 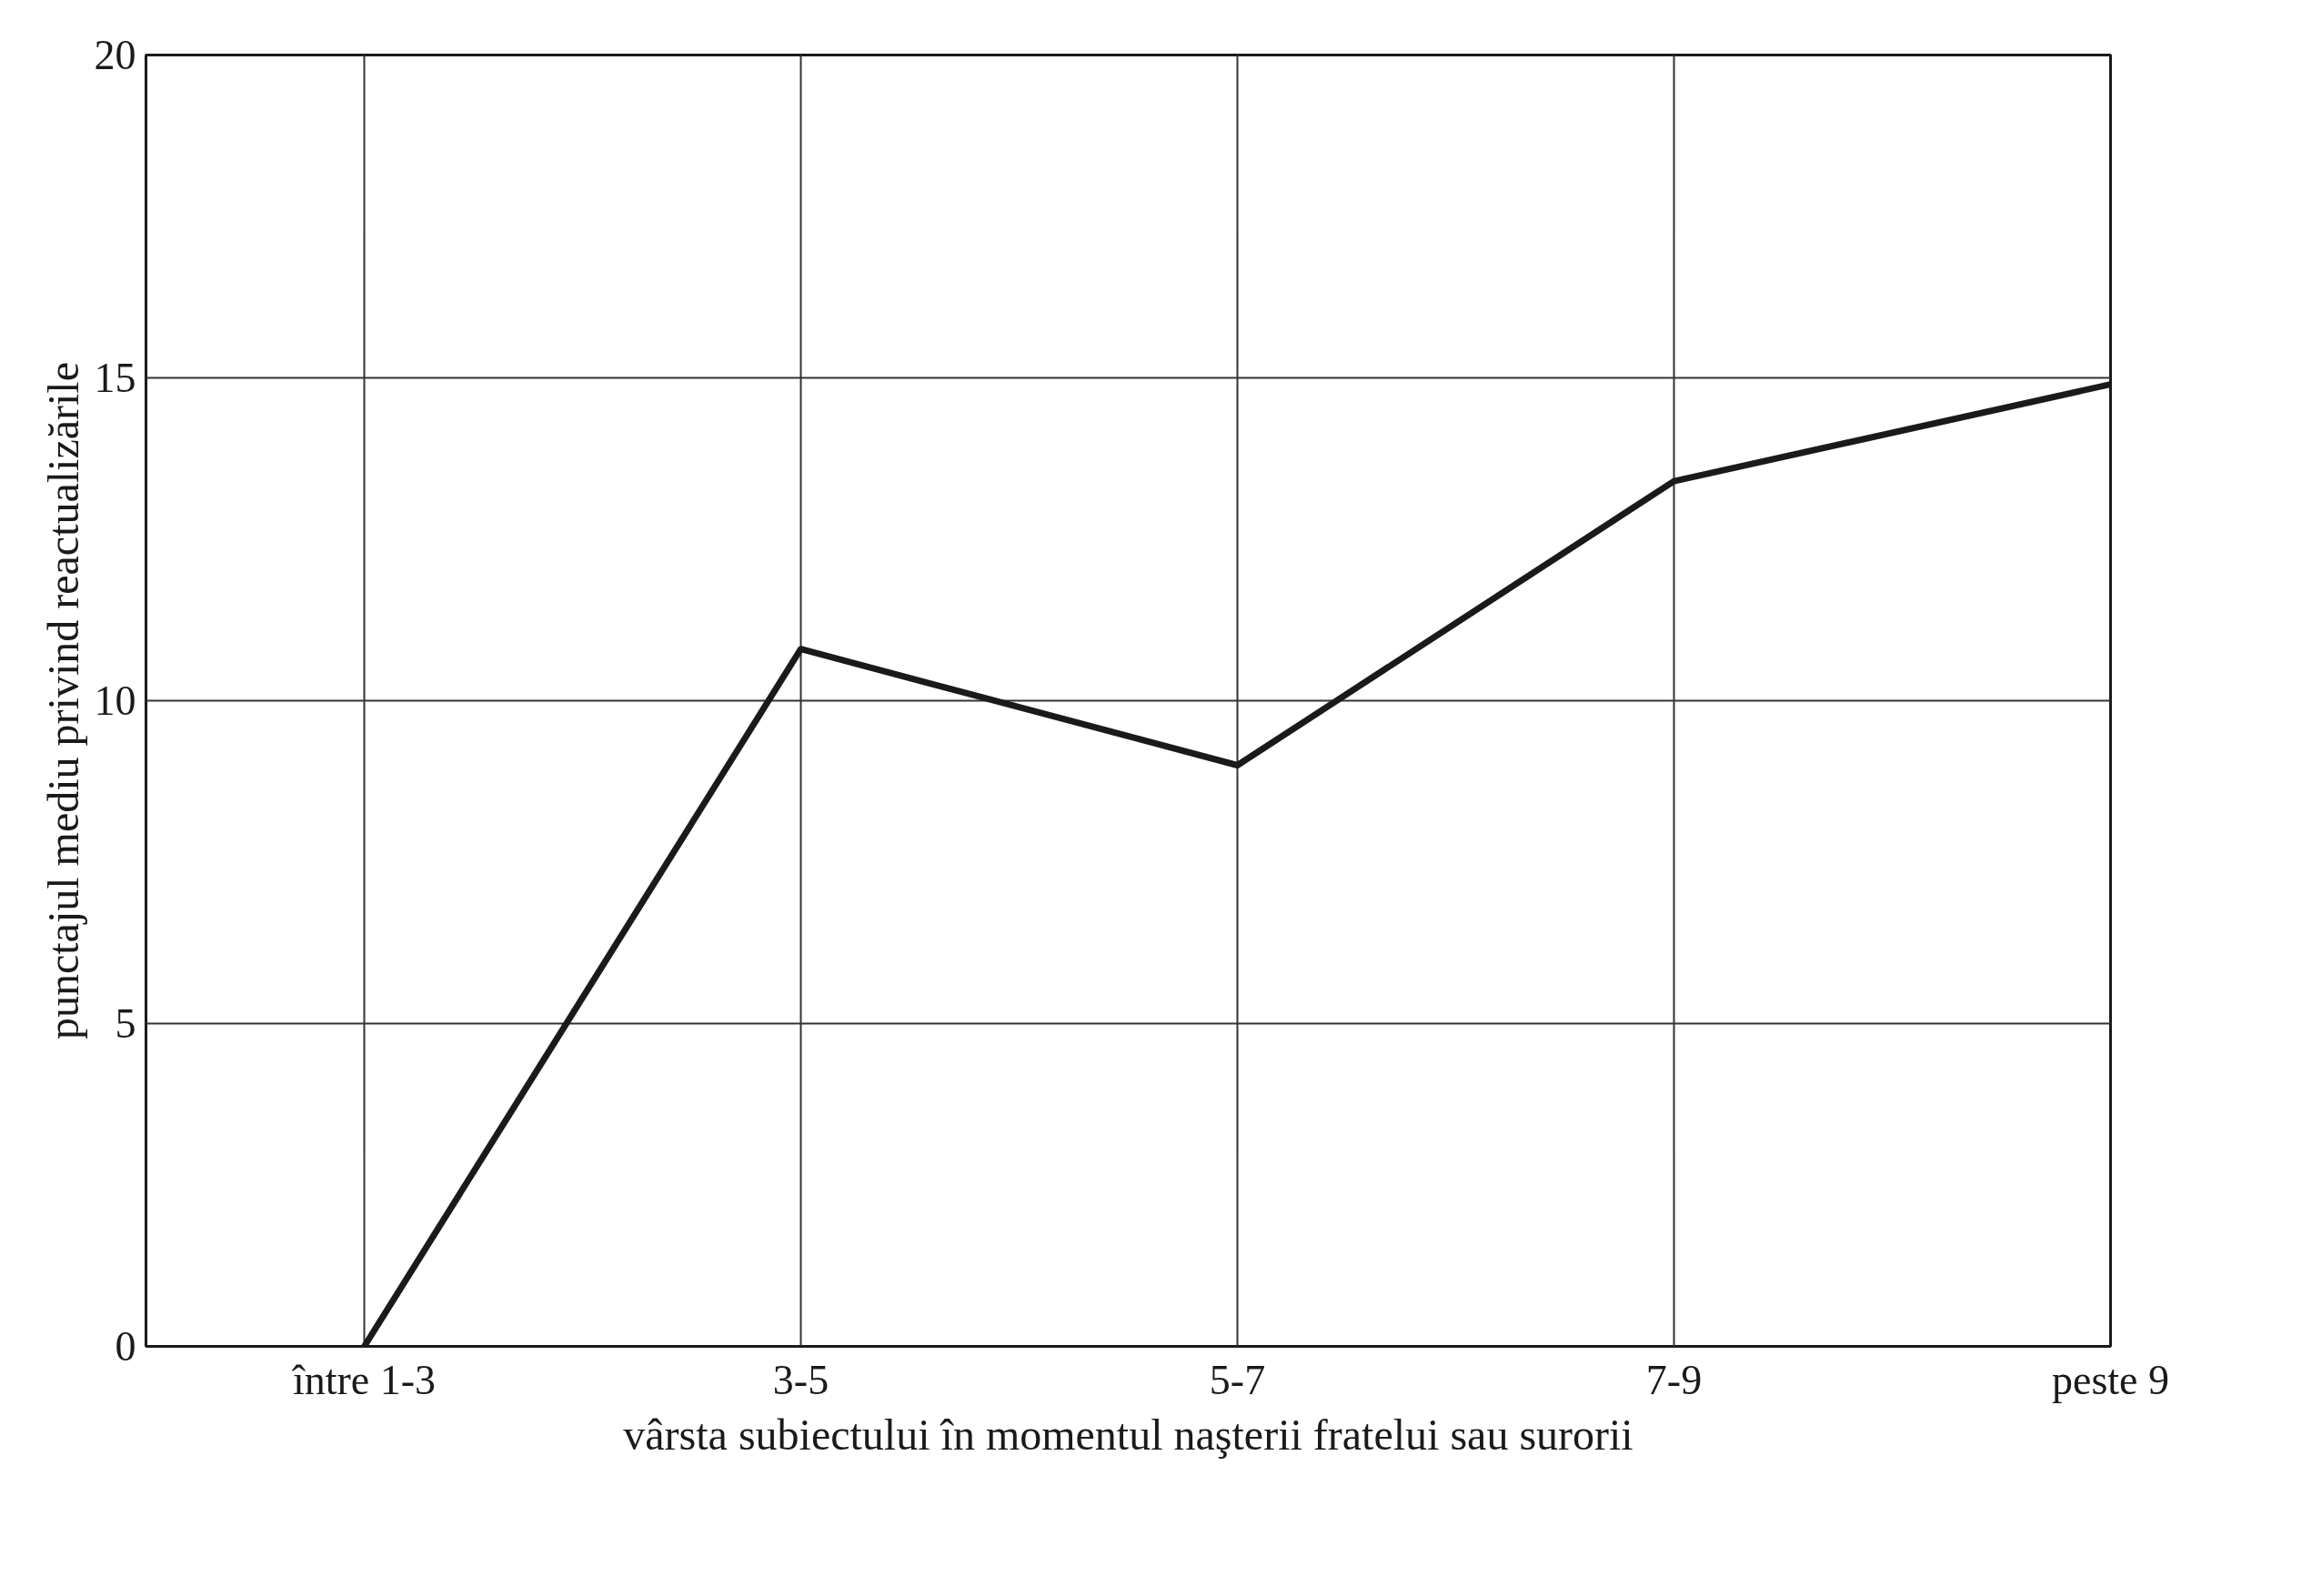 What do you see at coordinates (125, 1023) in the screenshot?
I see `y-tick-label: 5` at bounding box center [125, 1023].